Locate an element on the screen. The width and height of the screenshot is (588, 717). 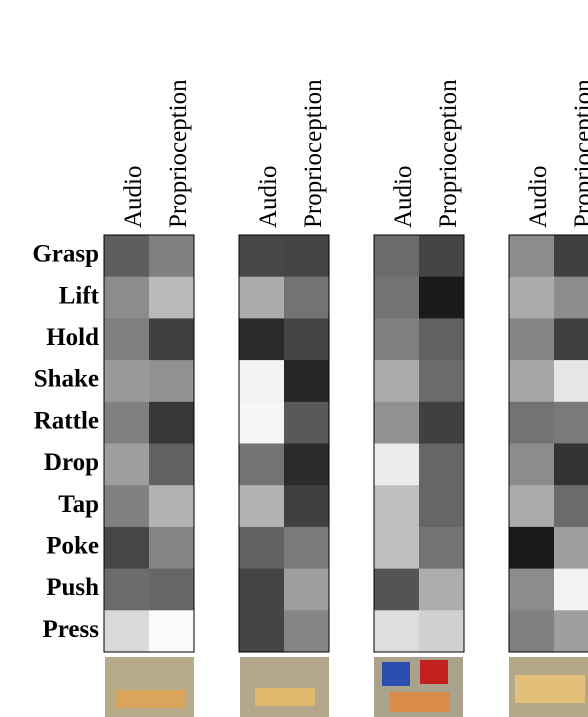
row-label: Rattle is located at coordinates (66, 420).